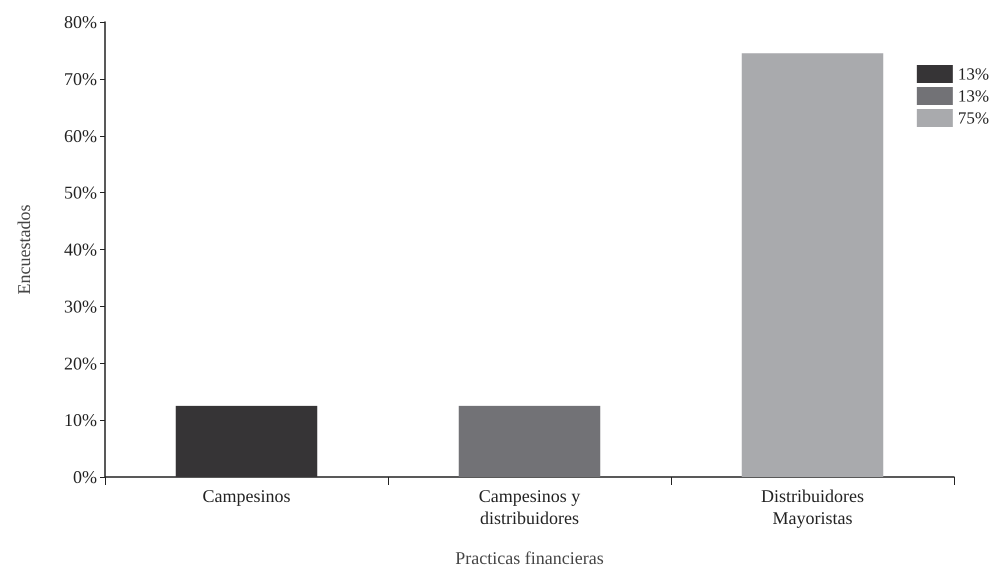  What do you see at coordinates (529, 507) in the screenshot?
I see `x-tick-label: Campesinos y distribuidores` at bounding box center [529, 507].